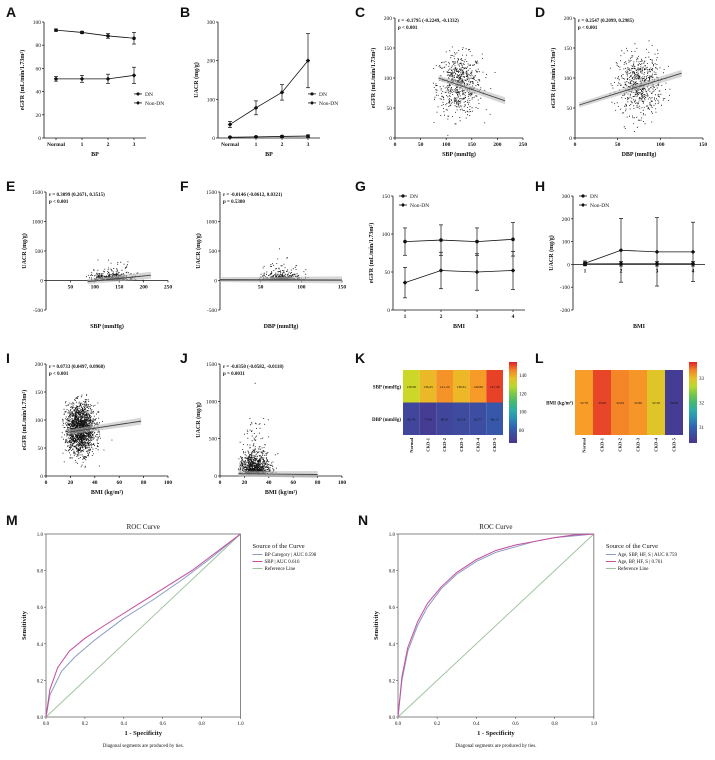 Image resolution: width=715 pixels, height=760 pixels. Describe the element at coordinates (476, 724) in the screenshot. I see `x-tick-label: 0.4` at that location.